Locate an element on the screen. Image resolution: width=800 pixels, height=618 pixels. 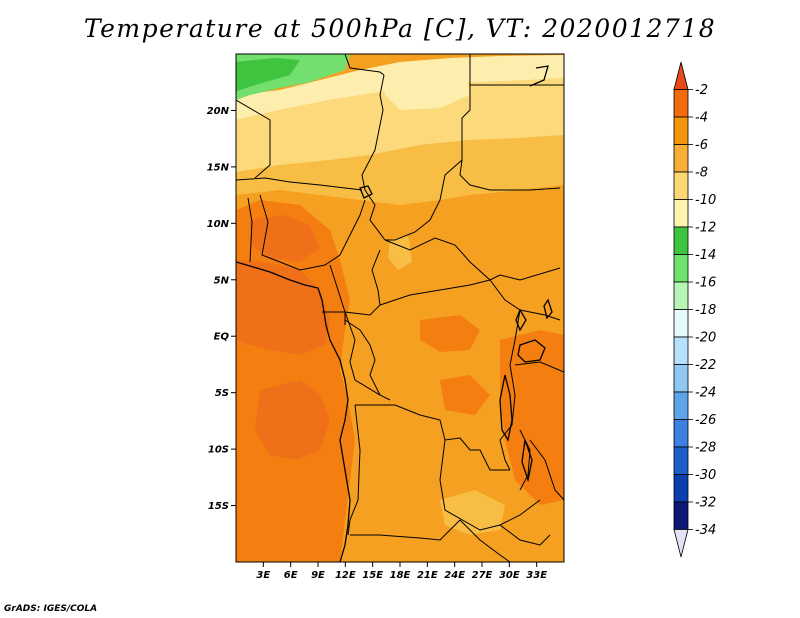
lon-tick-label: 30E is located at coordinates (509, 575).